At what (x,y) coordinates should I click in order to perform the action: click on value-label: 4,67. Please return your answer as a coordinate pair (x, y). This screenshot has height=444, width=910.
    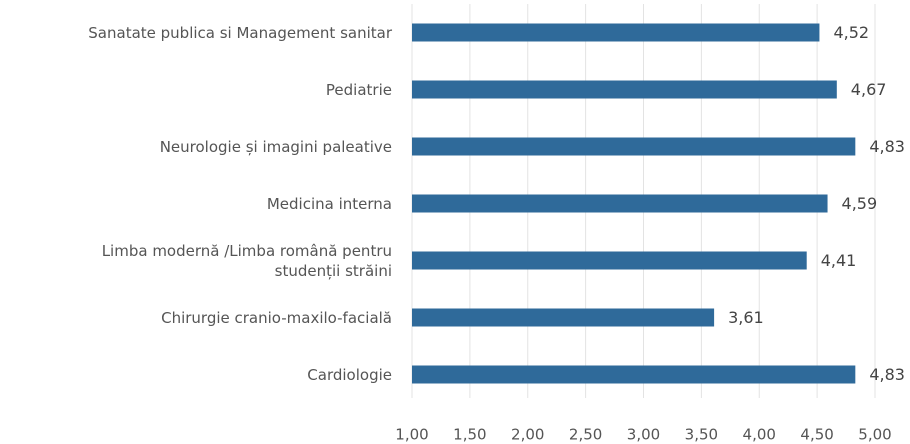
    Looking at the image, I should click on (869, 89).